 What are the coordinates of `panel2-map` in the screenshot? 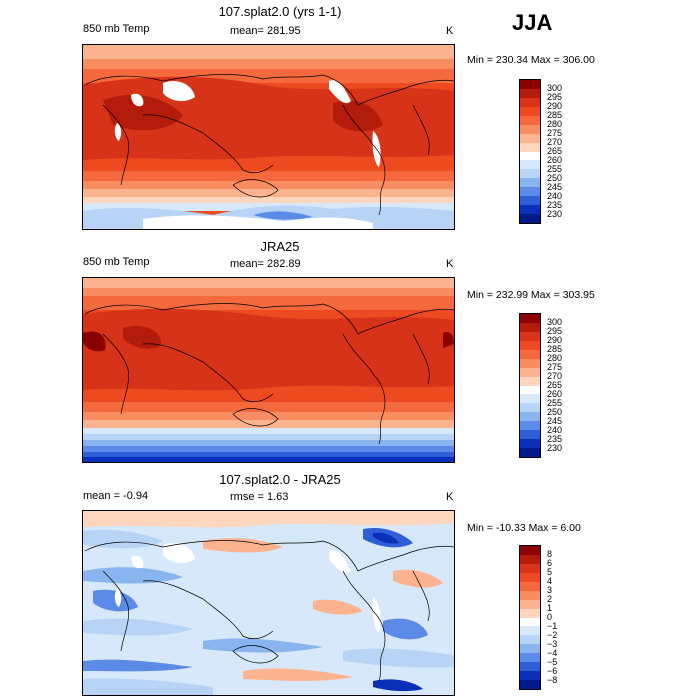 It's located at (268, 370).